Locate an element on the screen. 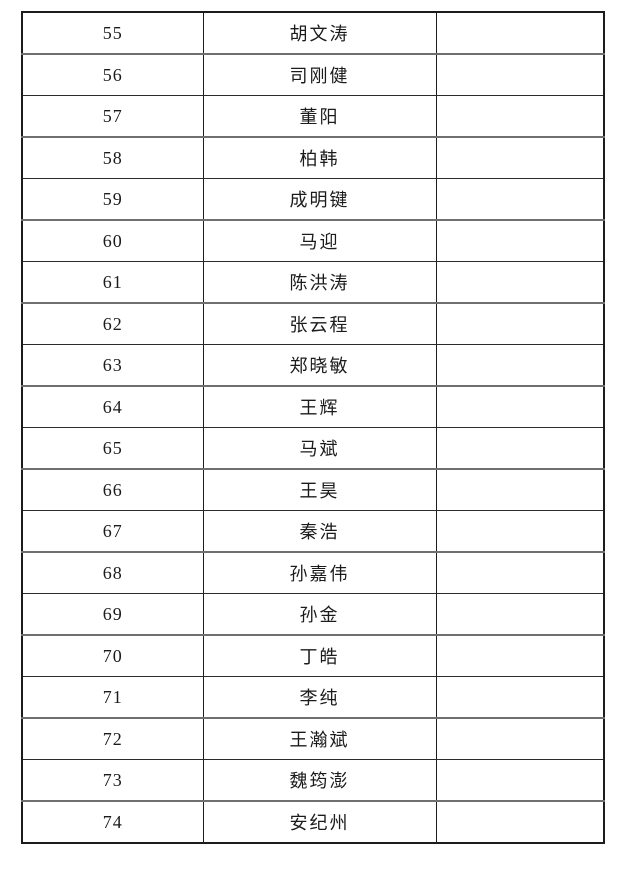  row-number-cell: 63 is located at coordinates (112, 365).